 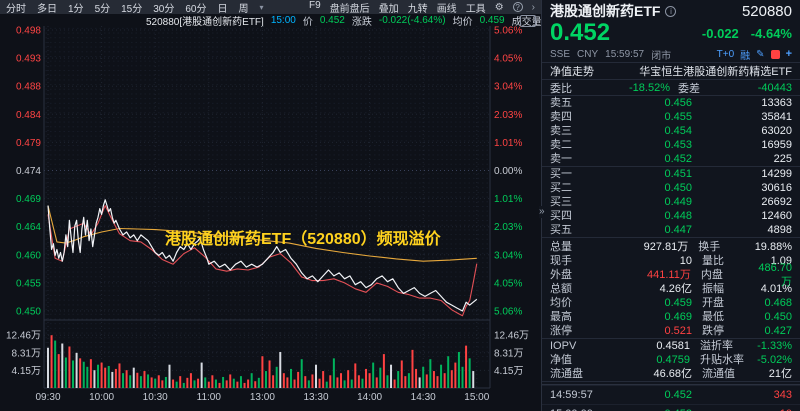 What do you see at coordinates (671, 71) in the screenshot?
I see `nav-tab-row: 净值走势 华宝恒生港股通创新药精选ETF` at bounding box center [671, 71].